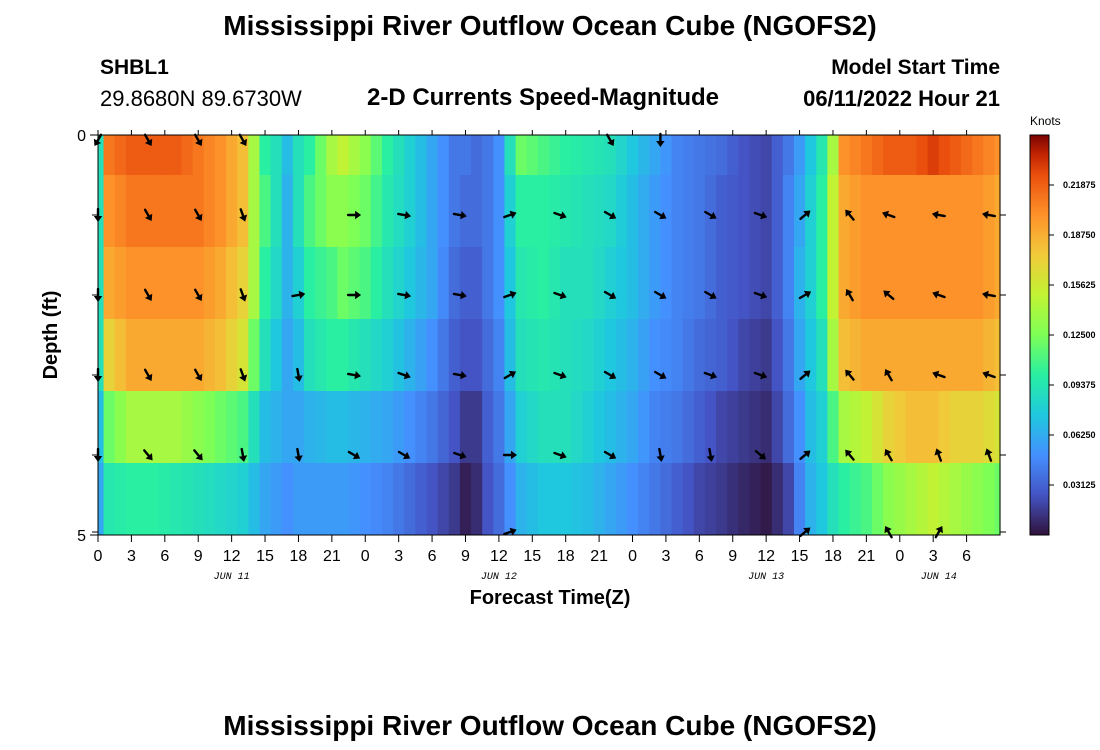  I want to click on colorbar-tick-label: 0.09375, so click(1079, 385).